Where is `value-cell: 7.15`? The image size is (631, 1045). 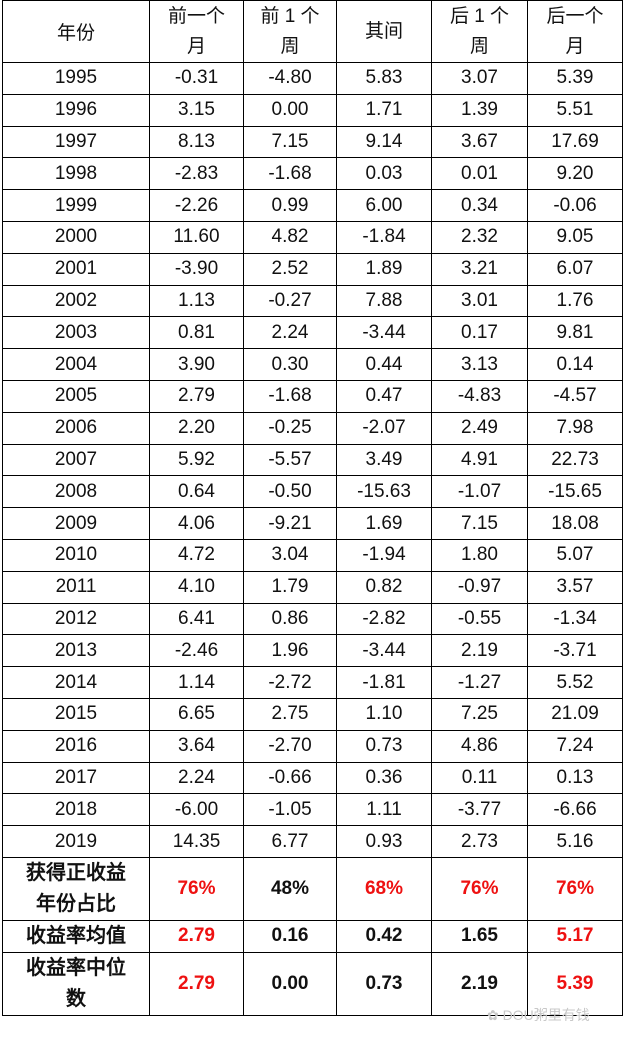
value-cell: 7.15 is located at coordinates (479, 523).